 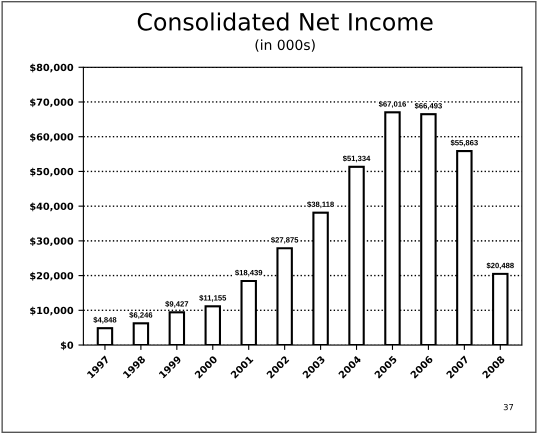 What do you see at coordinates (285, 21) in the screenshot?
I see `chart-title: Consolidated Net Income` at bounding box center [285, 21].